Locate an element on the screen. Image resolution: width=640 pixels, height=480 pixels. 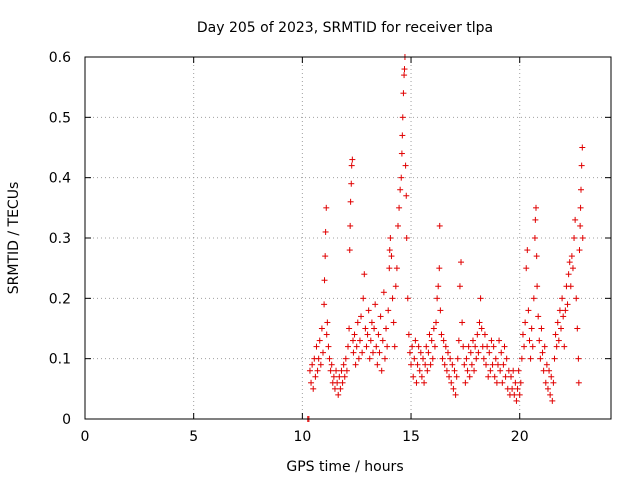
y-tick-label: 0.2 is located at coordinates (60, 299).